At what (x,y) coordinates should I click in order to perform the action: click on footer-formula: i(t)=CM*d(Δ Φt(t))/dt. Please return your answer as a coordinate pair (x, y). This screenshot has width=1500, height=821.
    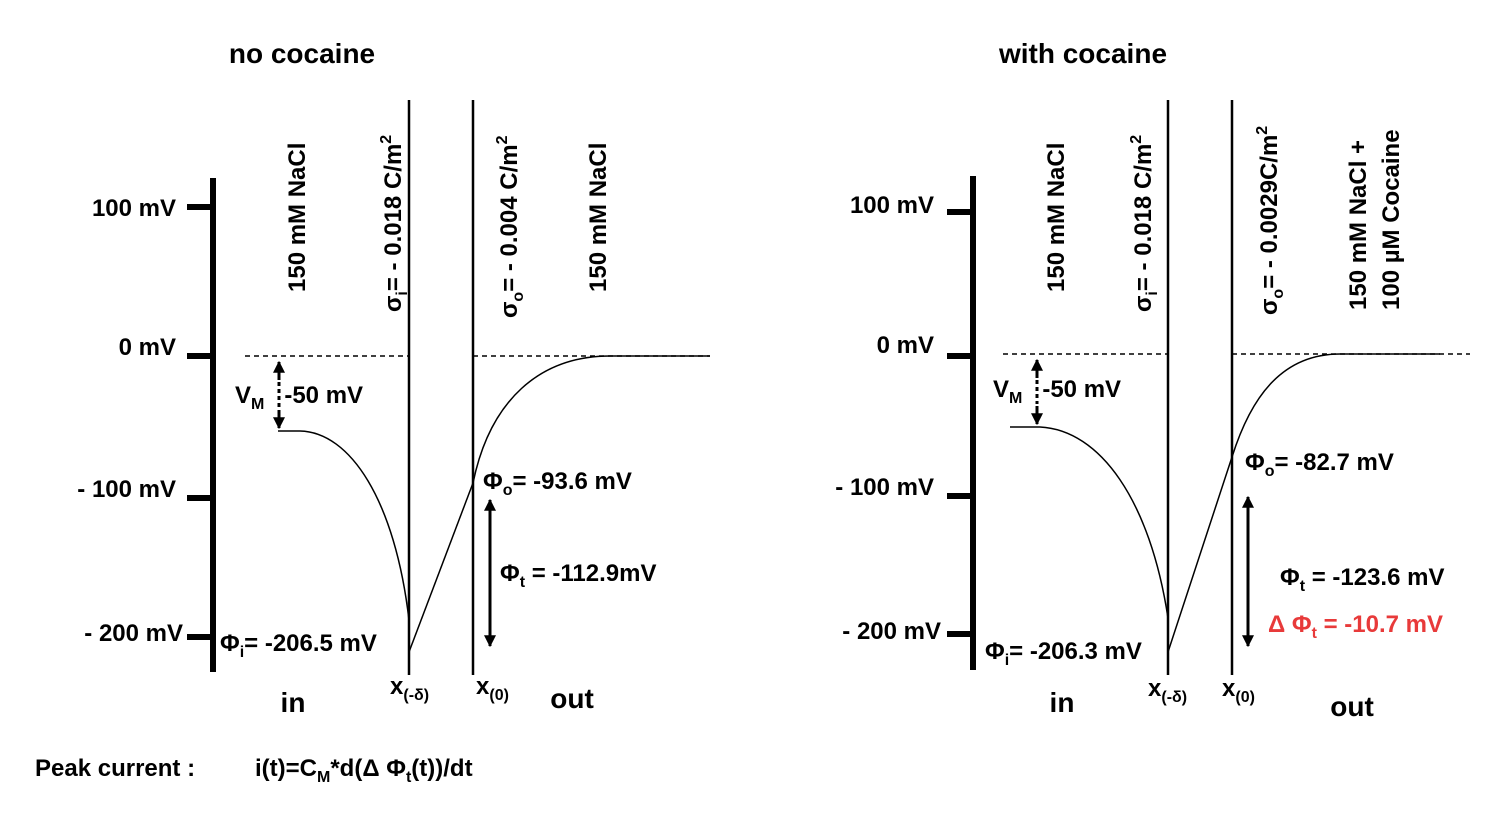
    Looking at the image, I should click on (364, 770).